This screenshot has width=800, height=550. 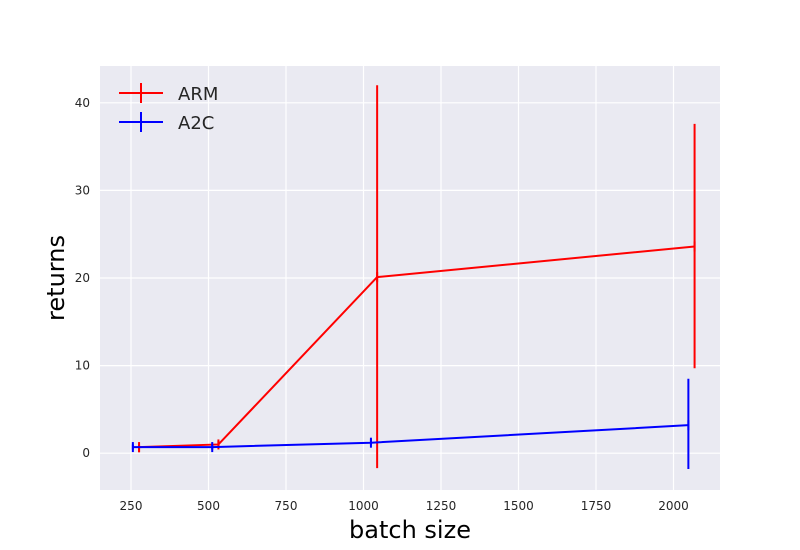 I want to click on y-tick-labels: 0 10 20 30 40, so click(x=82, y=278).